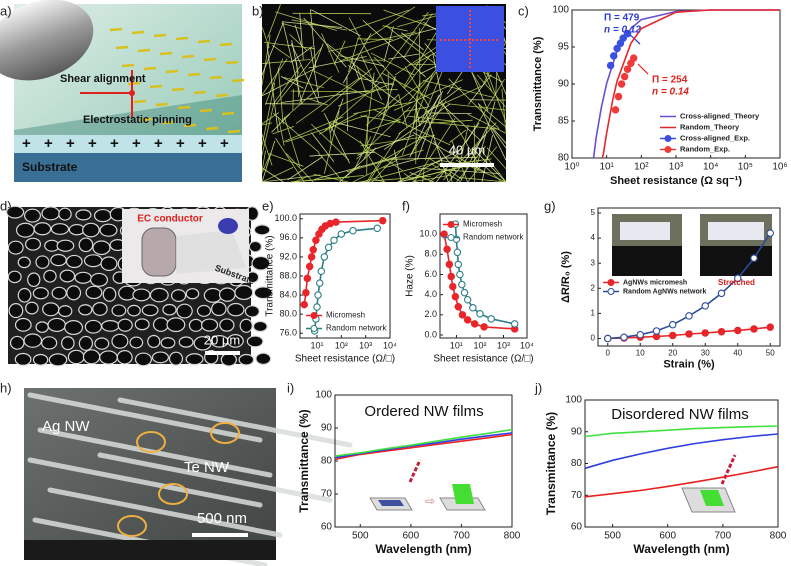 Image resolution: width=791 pixels, height=566 pixels. Describe the element at coordinates (173, 494) in the screenshot. I see `te-ring` at that location.